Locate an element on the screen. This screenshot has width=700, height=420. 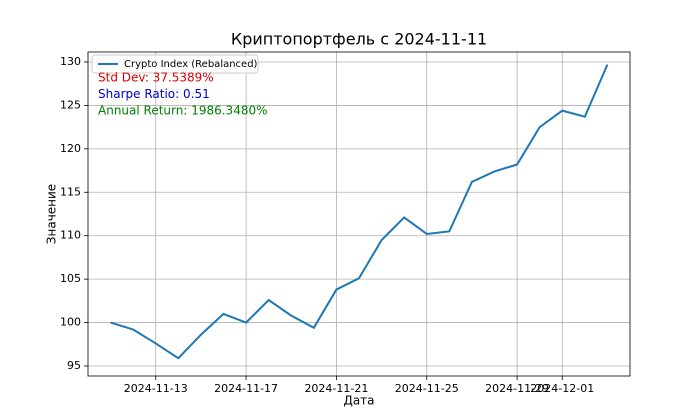
y-tick-label: 110 is located at coordinates (70, 235).